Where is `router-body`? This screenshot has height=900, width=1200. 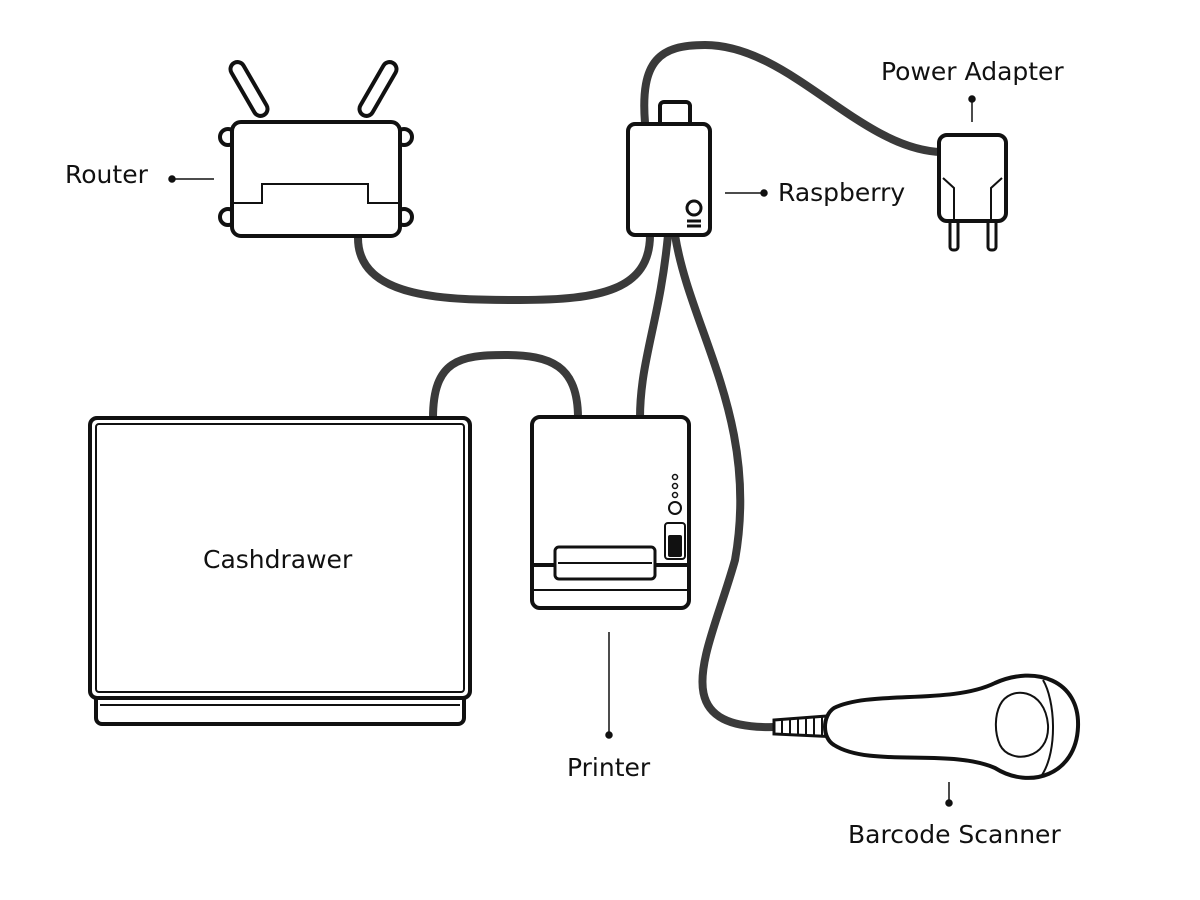
router-body is located at coordinates (316, 179).